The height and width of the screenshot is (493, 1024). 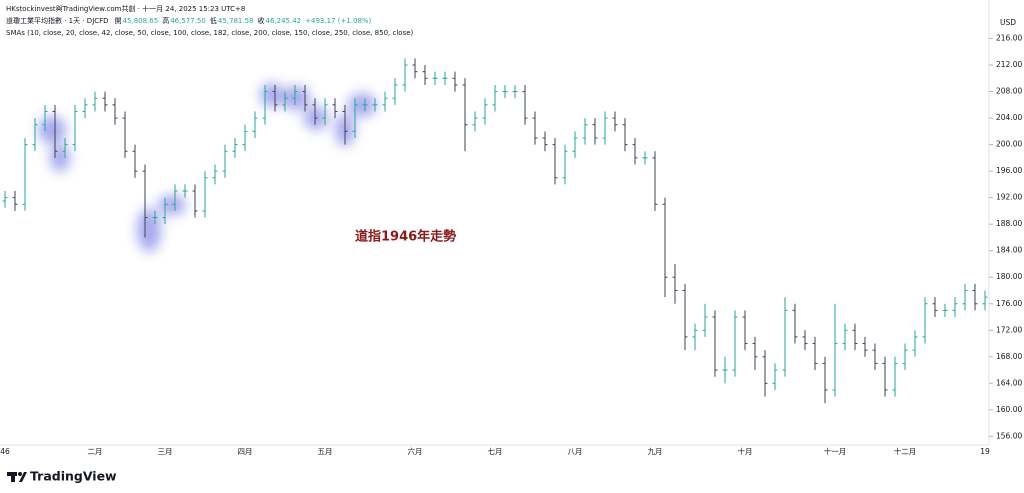 What do you see at coordinates (325, 451) in the screenshot?
I see `x-tick-label: 五月` at bounding box center [325, 451].